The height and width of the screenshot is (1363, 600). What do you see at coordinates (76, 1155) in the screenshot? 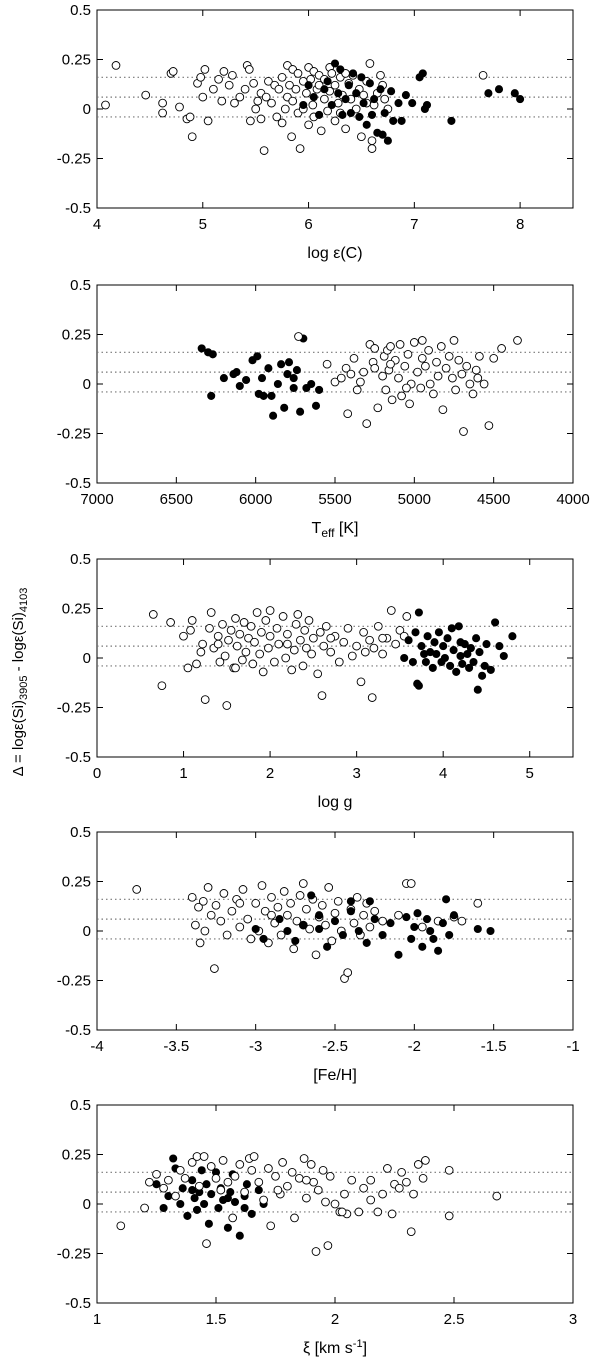
I see `y-tick-label: 0.25` at bounding box center [76, 1155].